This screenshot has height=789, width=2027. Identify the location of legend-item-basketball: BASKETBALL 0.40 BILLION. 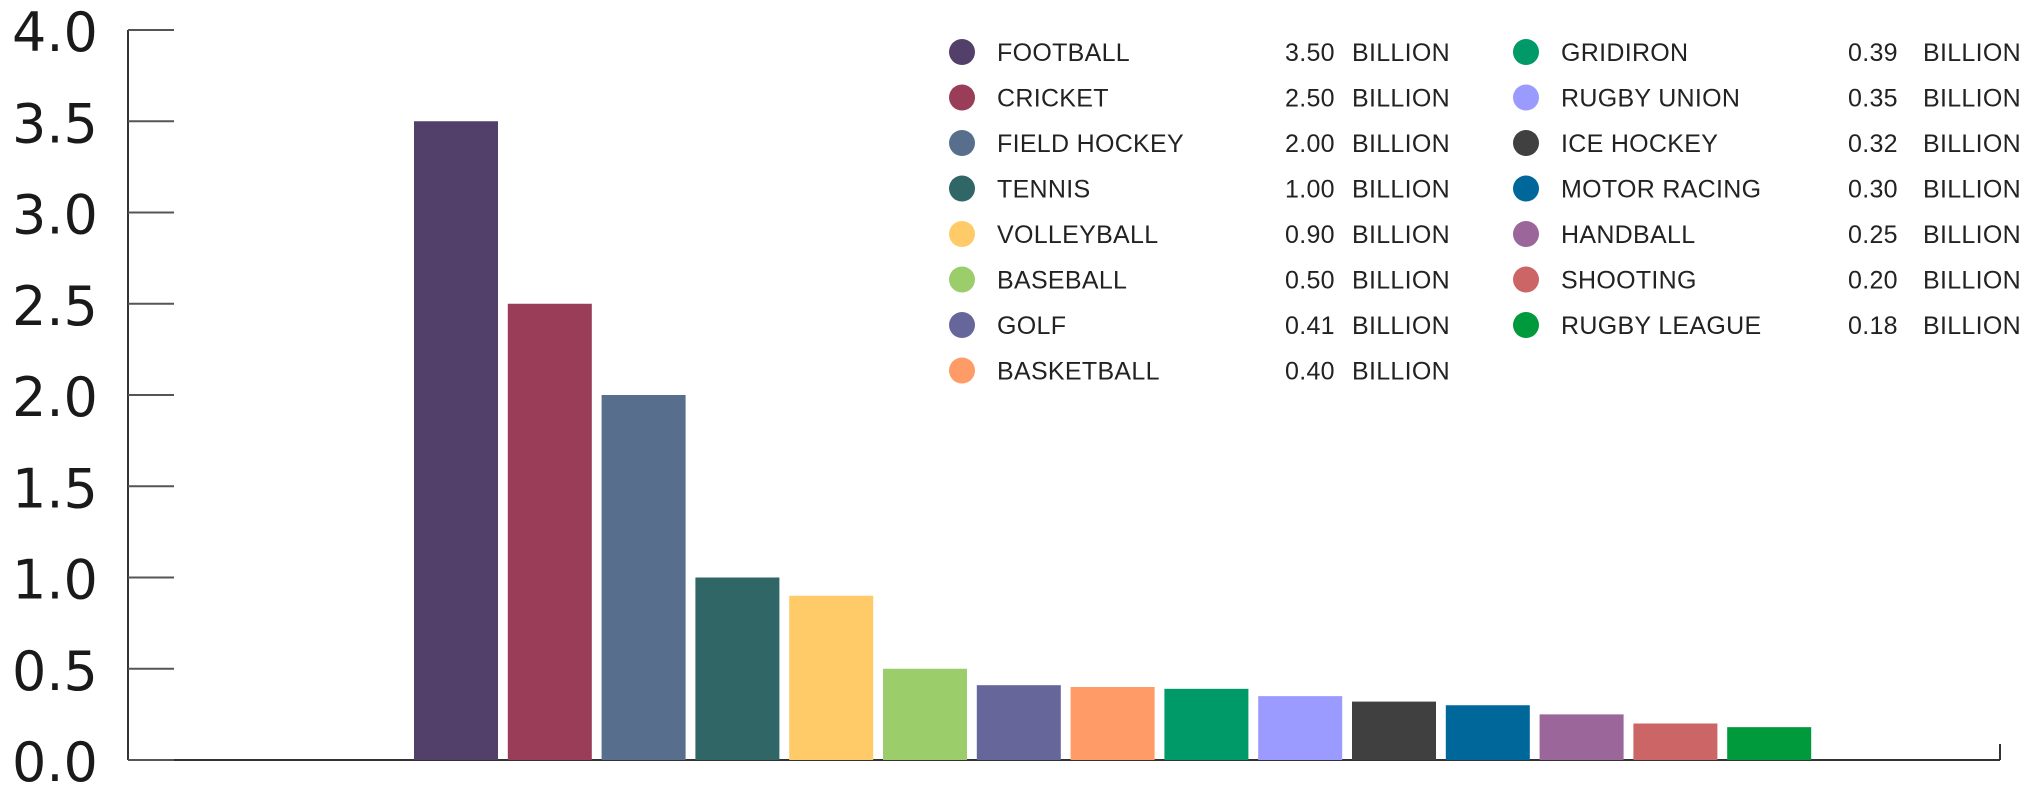
(1199, 371).